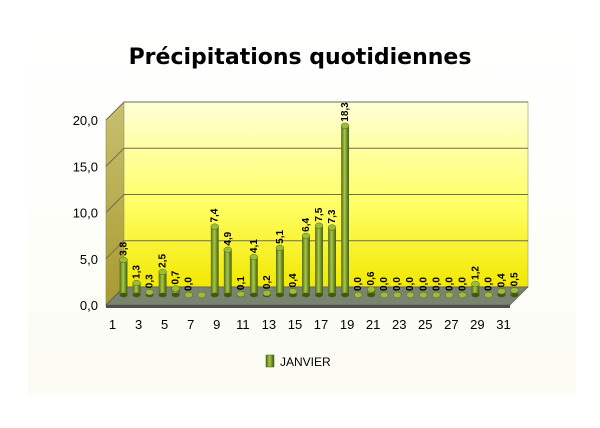  I want to click on x-tick-label: 21, so click(373, 324).